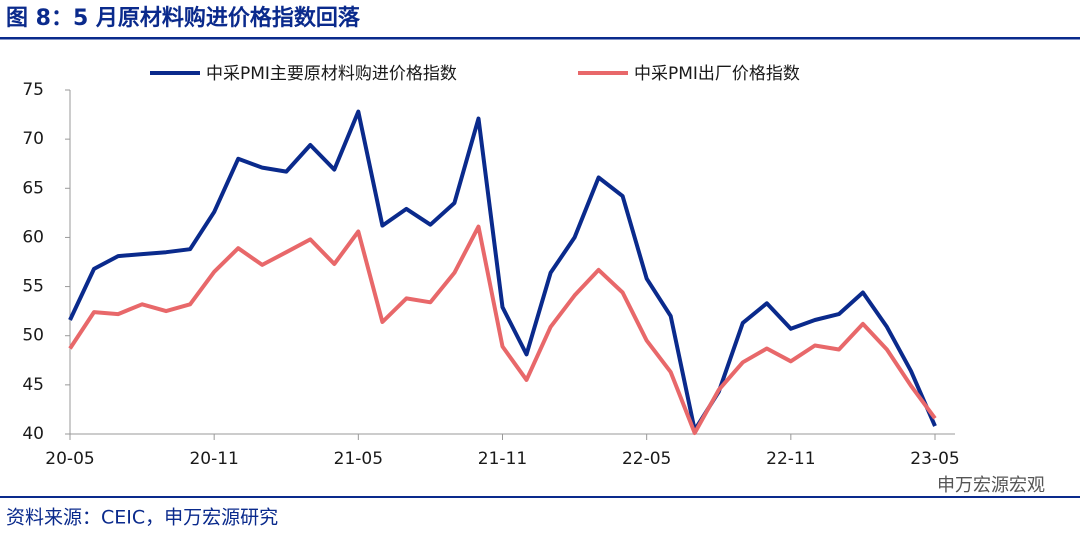 This screenshot has height=534, width=1080. What do you see at coordinates (934, 459) in the screenshot?
I see `x-tick-label: 23-05` at bounding box center [934, 459].